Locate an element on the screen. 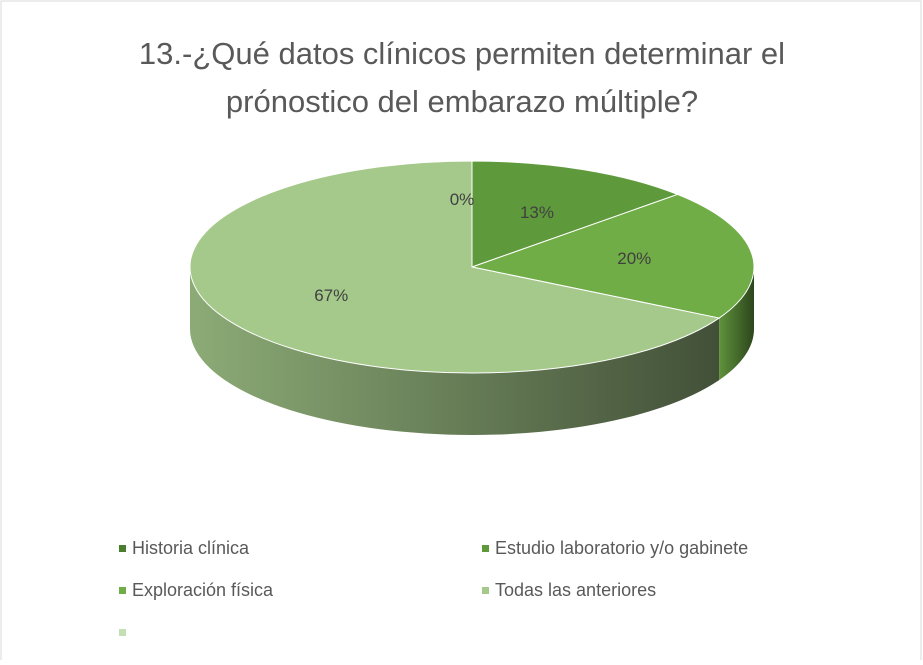  chart-title: prónostico del embarazo múltiple? is located at coordinates (462, 101).